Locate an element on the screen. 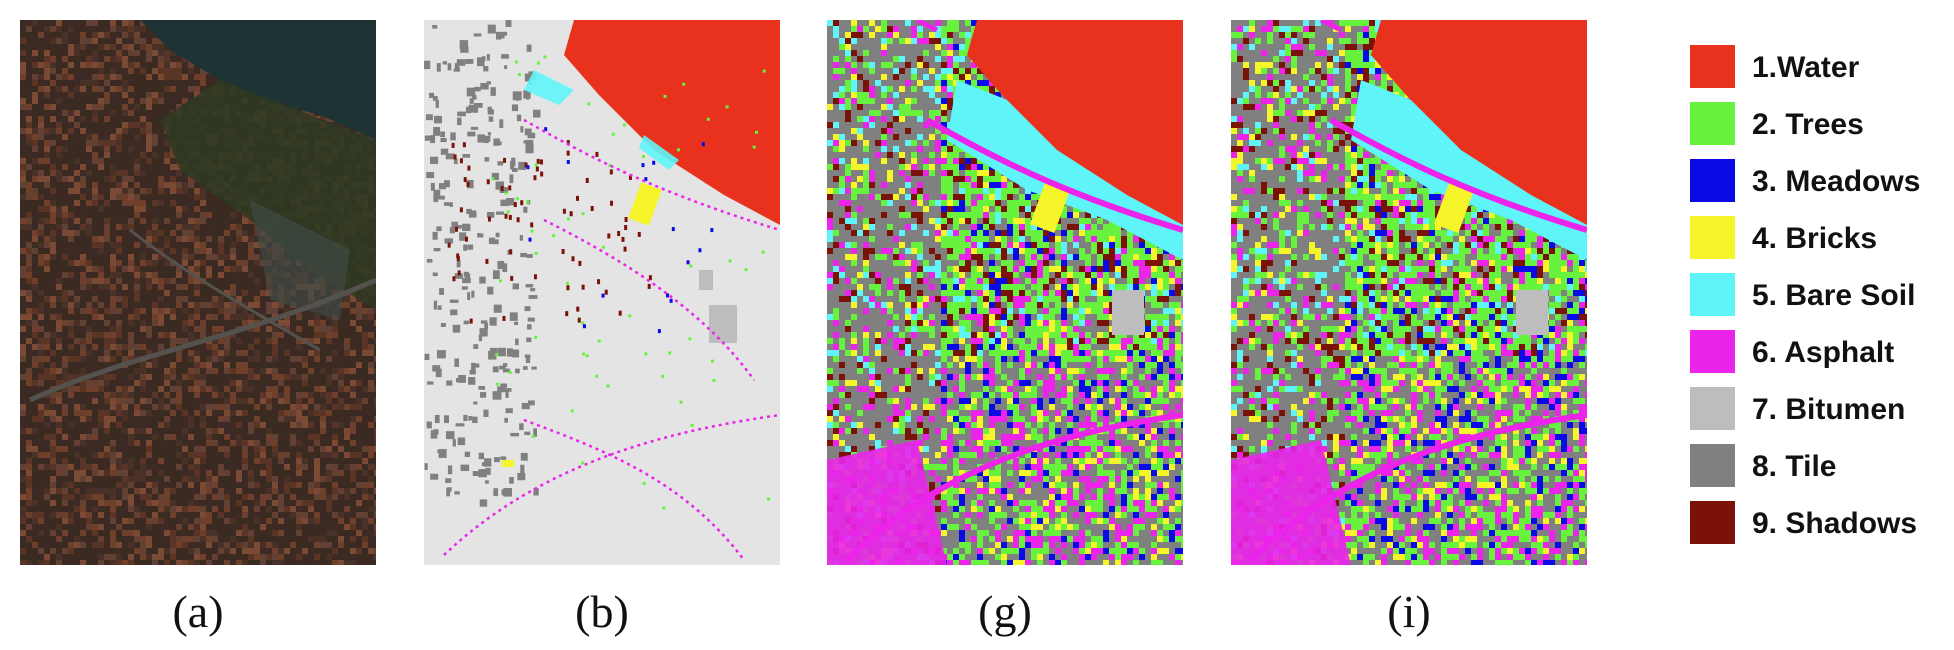  caption-a: (a) is located at coordinates (198, 611).